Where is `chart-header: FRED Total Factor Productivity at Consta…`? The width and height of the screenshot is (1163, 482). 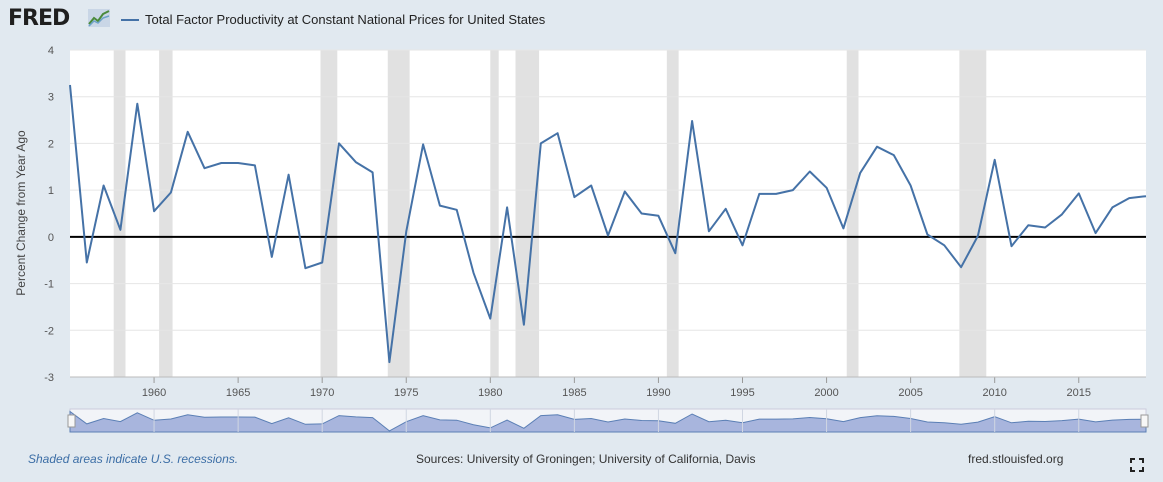
chart-header: FRED Total Factor Productivity at Consta… is located at coordinates (581, 20).